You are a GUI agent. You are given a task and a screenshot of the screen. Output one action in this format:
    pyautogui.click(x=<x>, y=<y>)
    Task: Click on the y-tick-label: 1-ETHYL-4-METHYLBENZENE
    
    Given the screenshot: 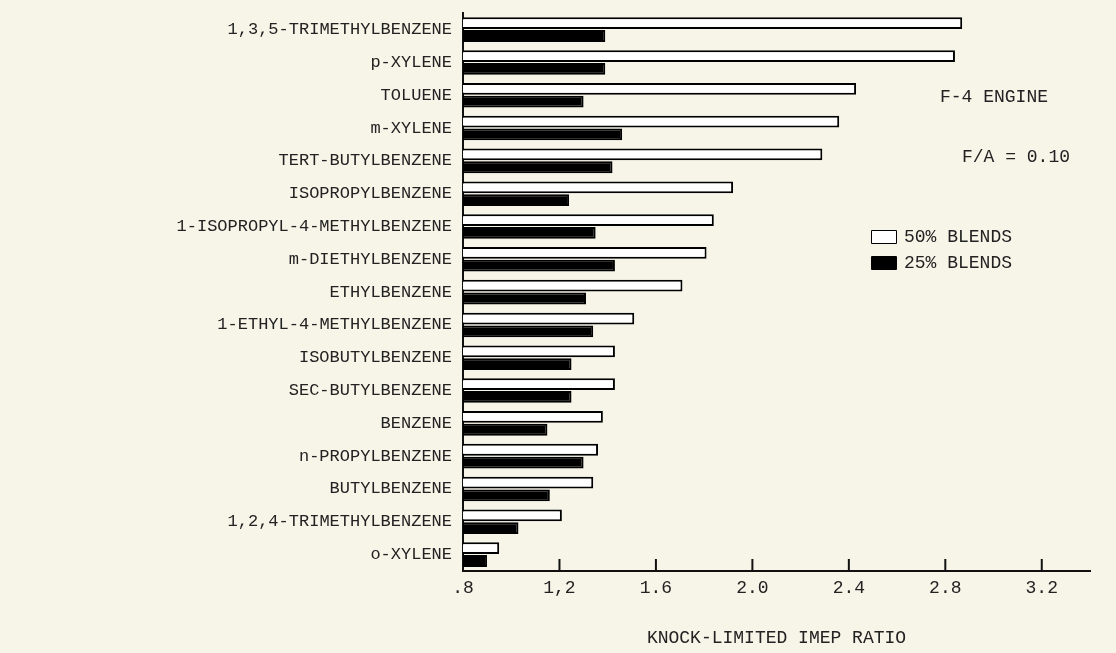 What is the action you would take?
    pyautogui.click(x=334, y=325)
    